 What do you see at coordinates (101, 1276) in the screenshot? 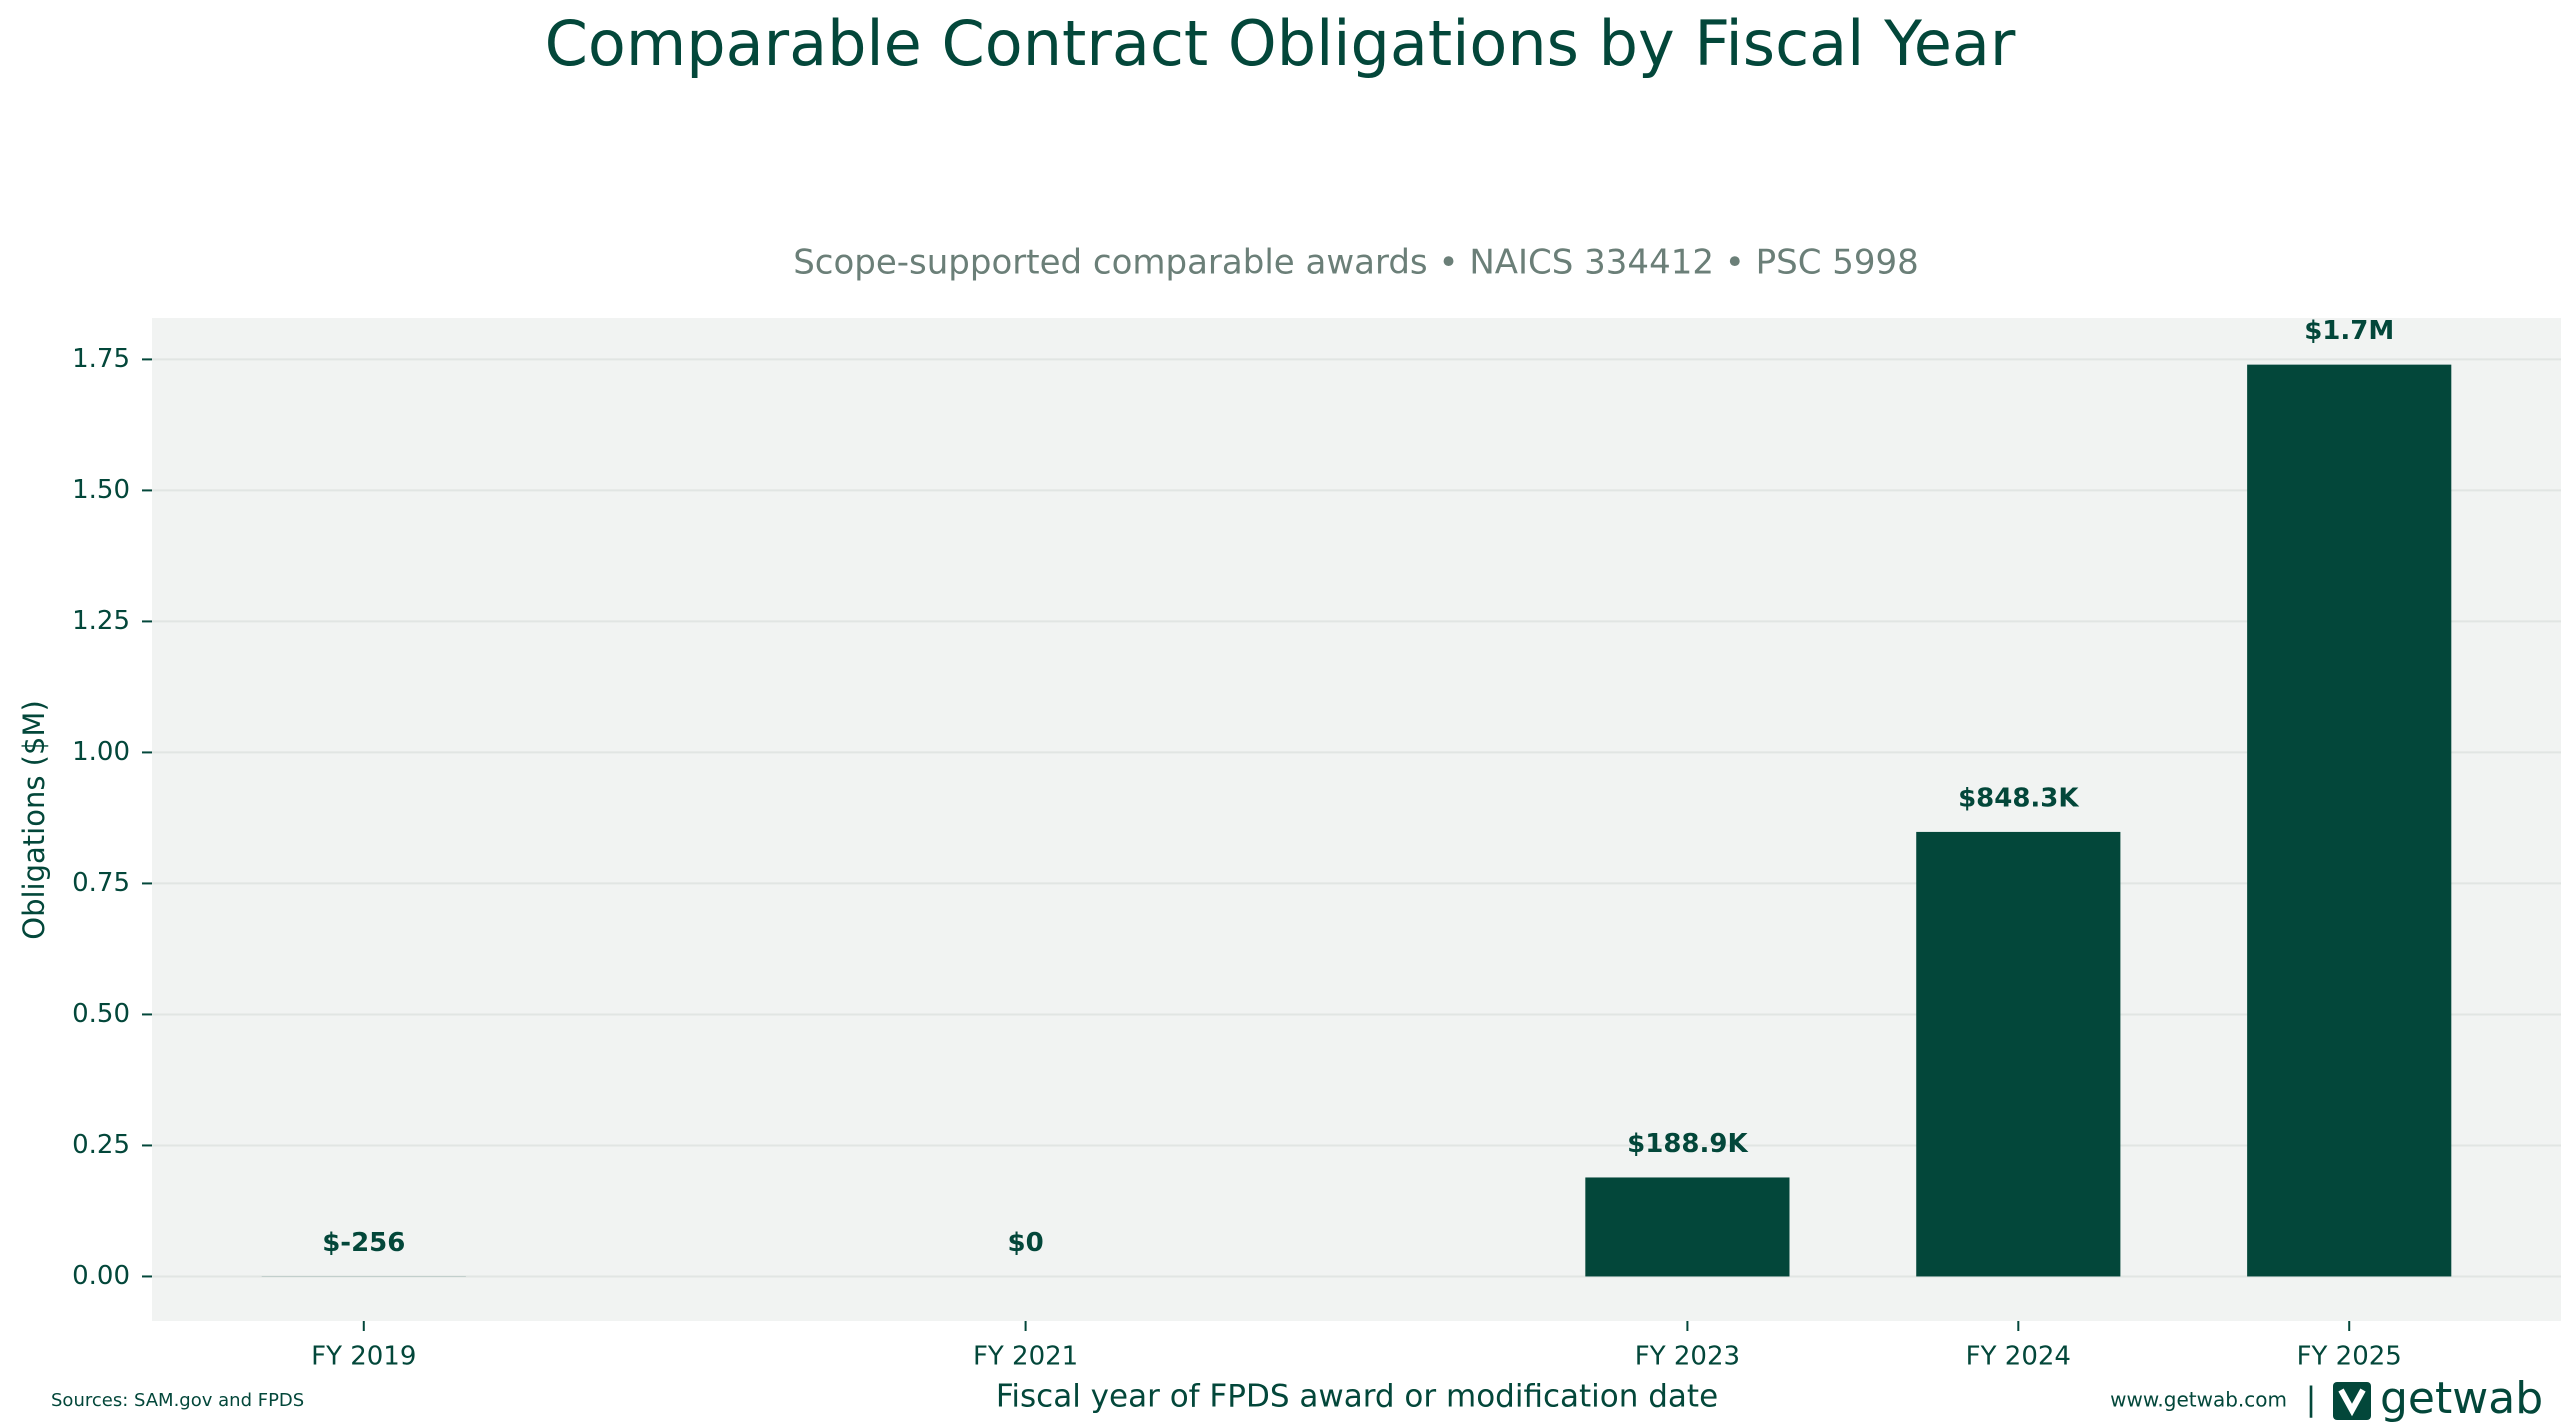
I see `y-tick-label: 0.00` at bounding box center [101, 1276].